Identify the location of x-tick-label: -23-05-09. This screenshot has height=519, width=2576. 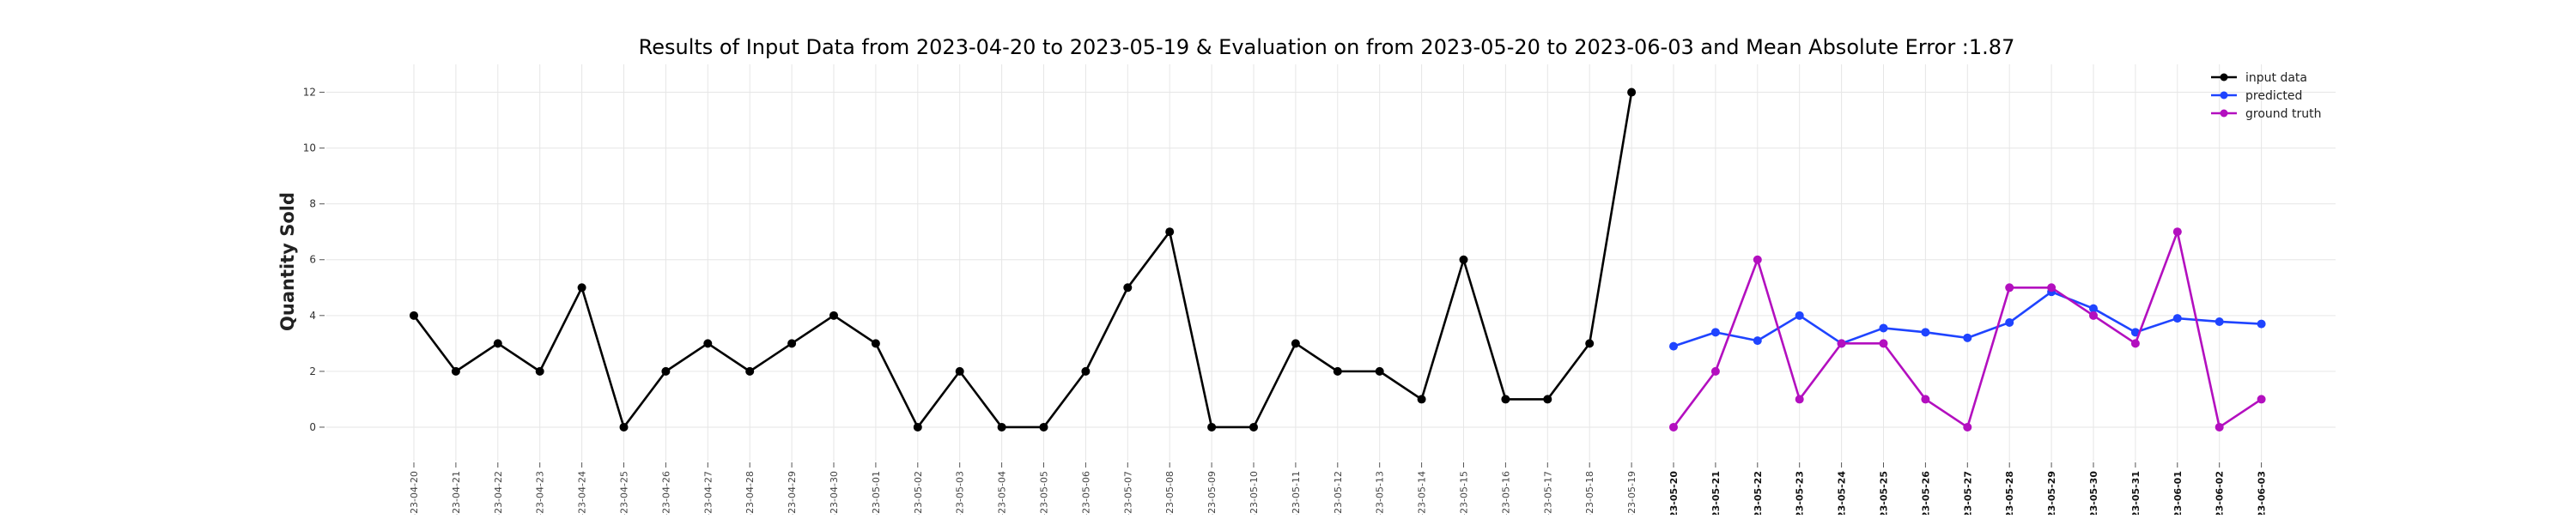
(1212, 493).